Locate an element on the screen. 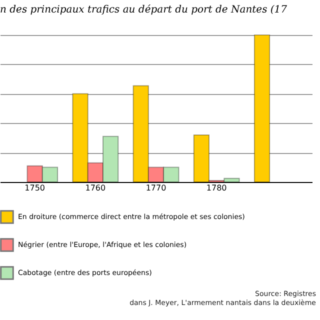 This screenshot has width=320, height=320. x-tick-label: 1780 is located at coordinates (216, 188).